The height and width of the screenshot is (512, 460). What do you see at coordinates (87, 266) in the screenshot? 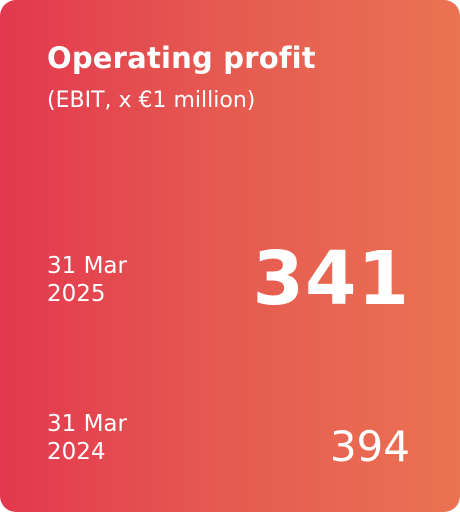
I see `current-period-date-line1: 31 Mar` at bounding box center [87, 266].